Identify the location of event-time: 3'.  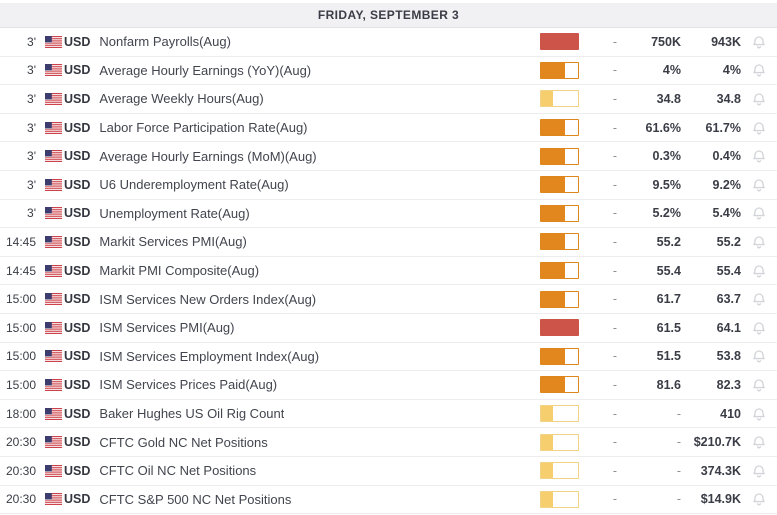
(31, 156).